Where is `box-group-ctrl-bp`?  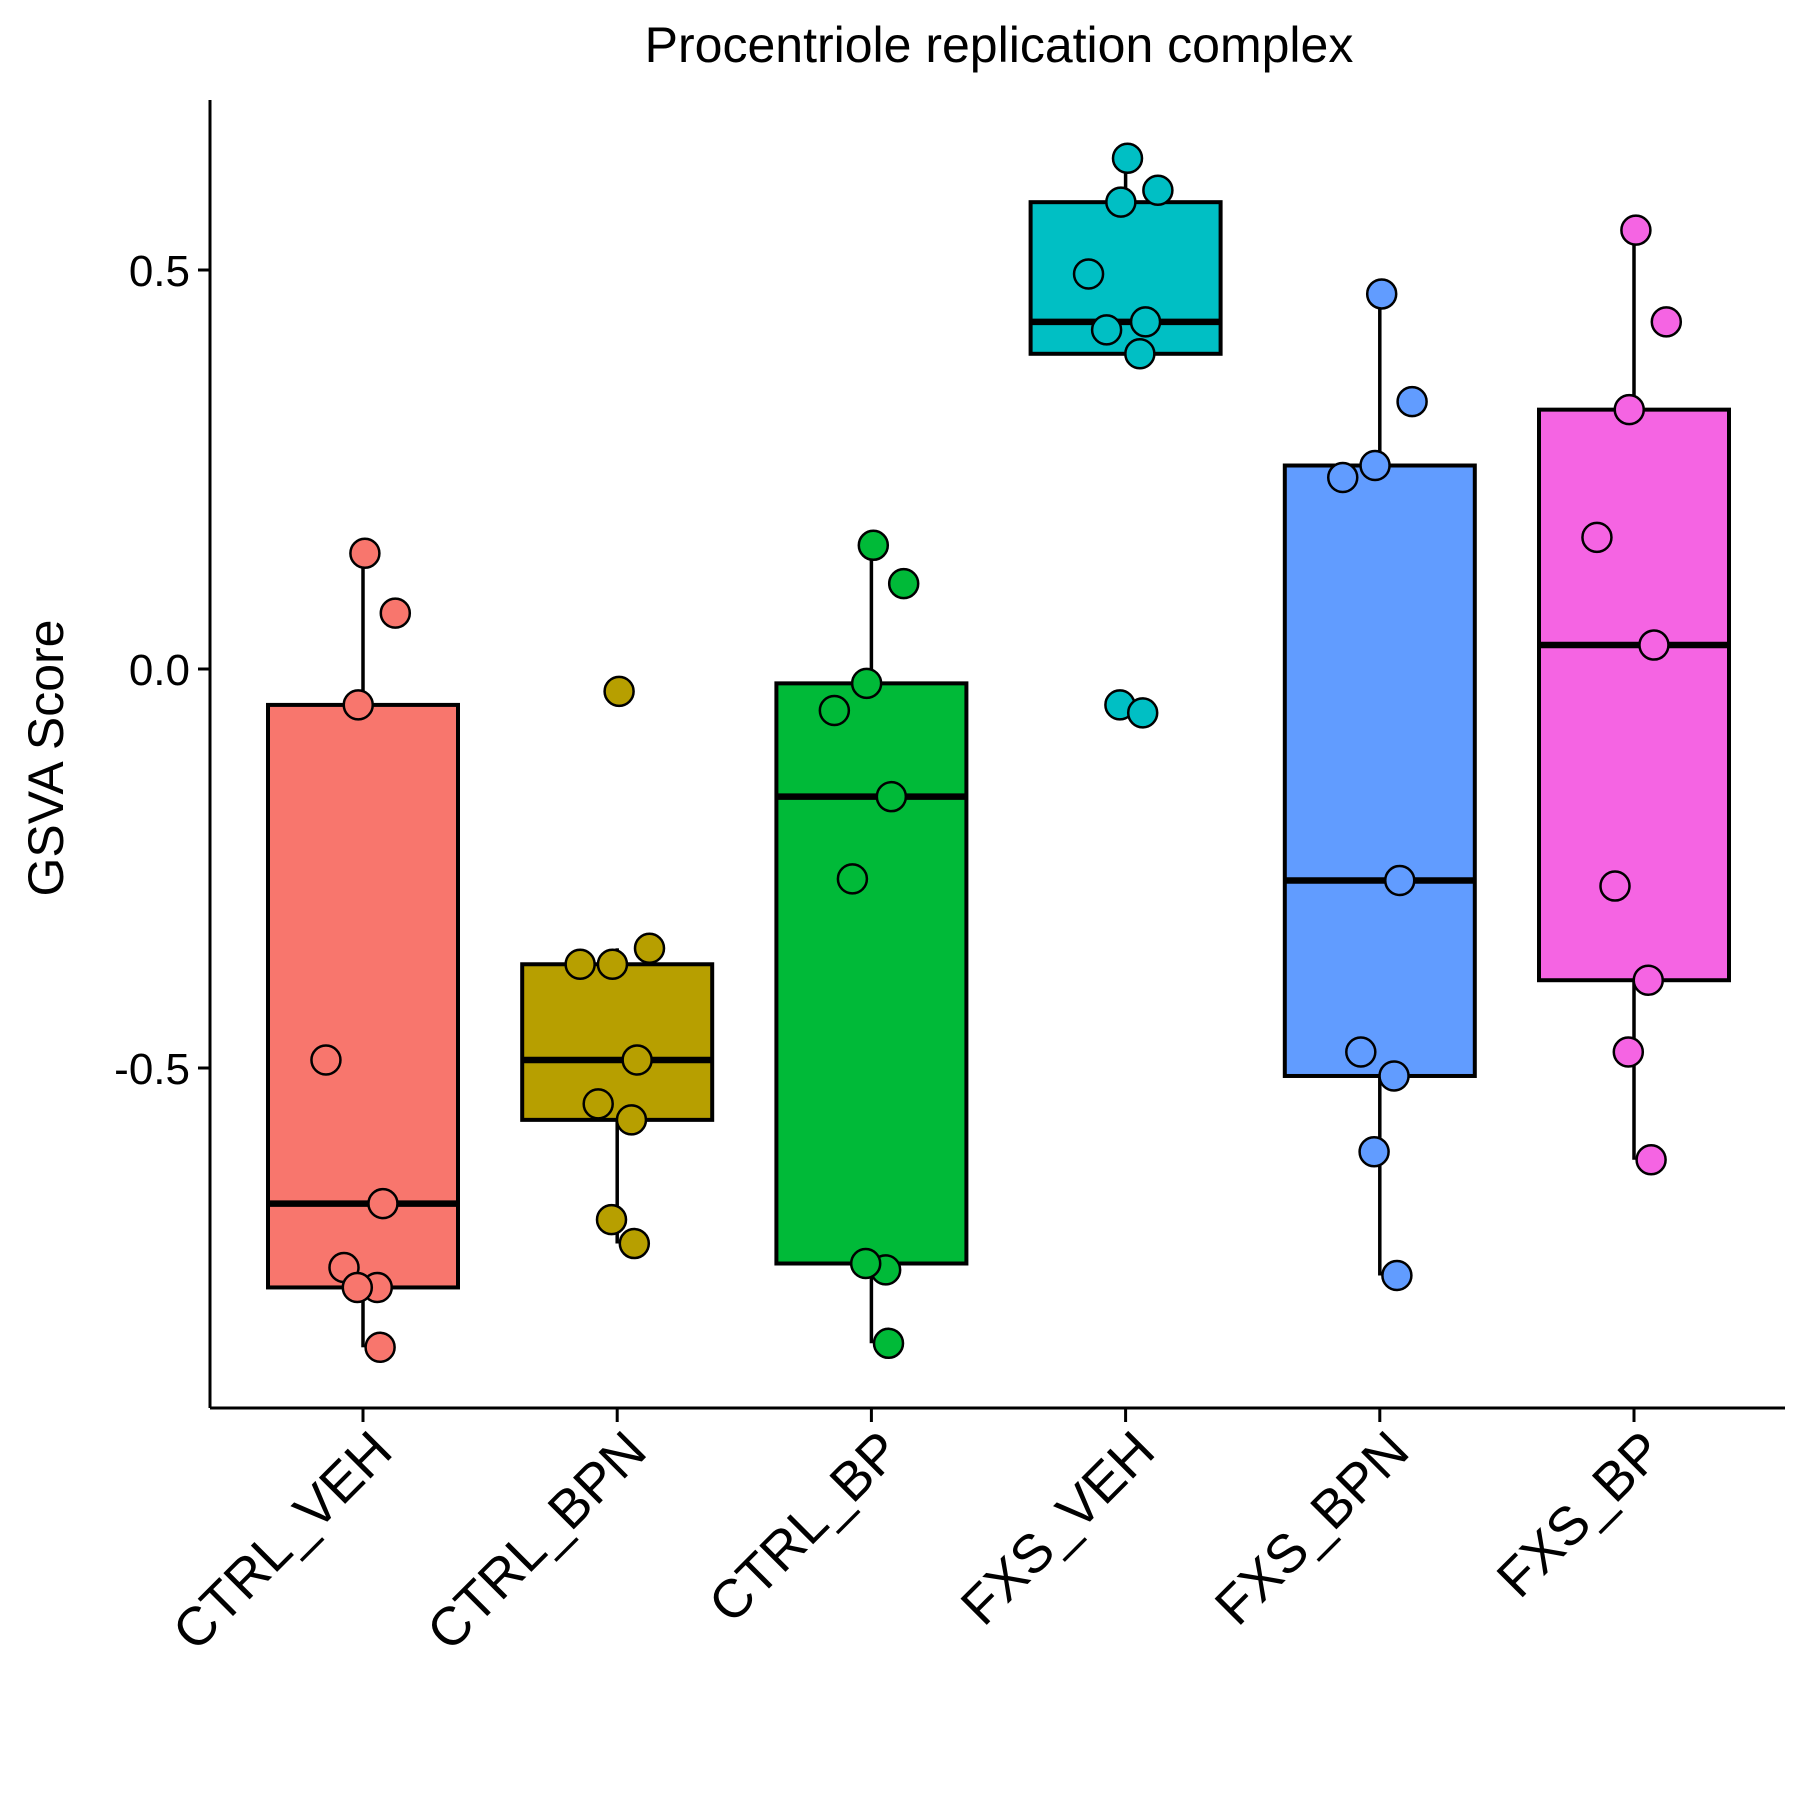
box-group-ctrl-bp is located at coordinates (871, 944).